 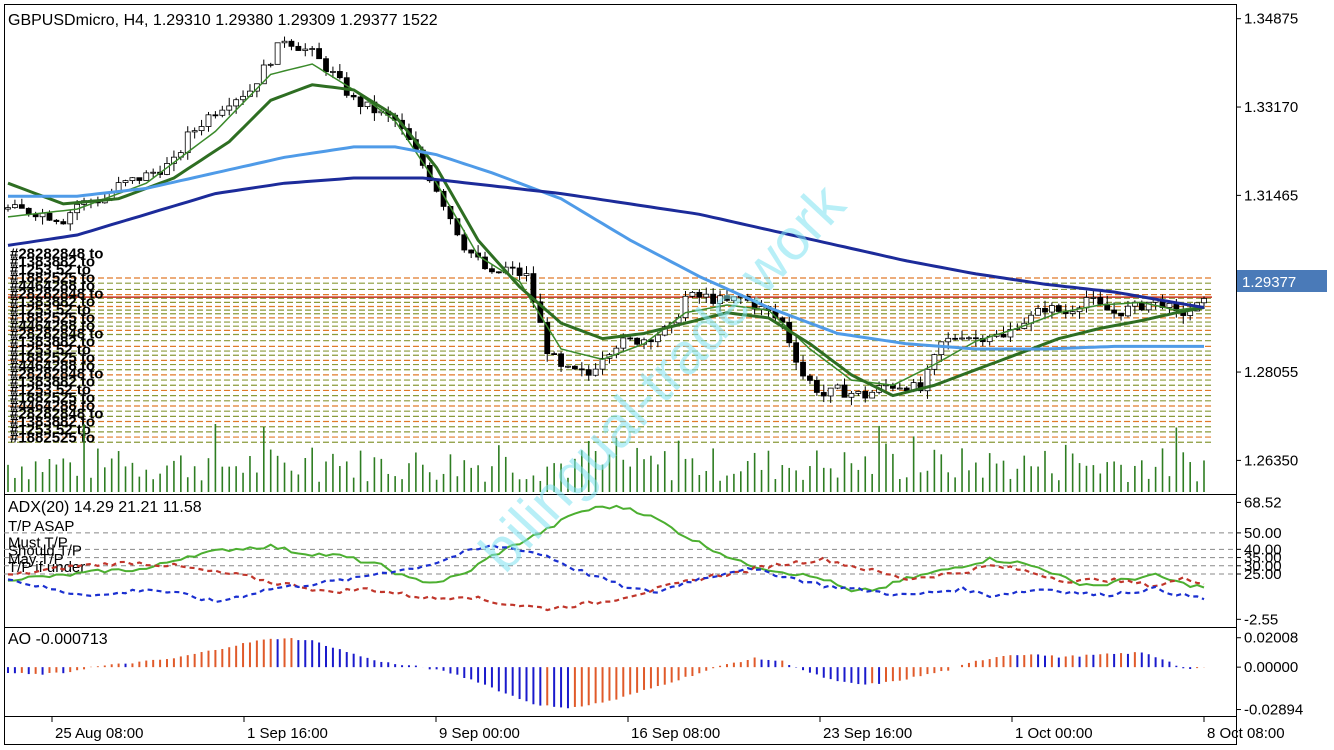 I want to click on adx-tick-label: -2.55, so click(x=1261, y=619).